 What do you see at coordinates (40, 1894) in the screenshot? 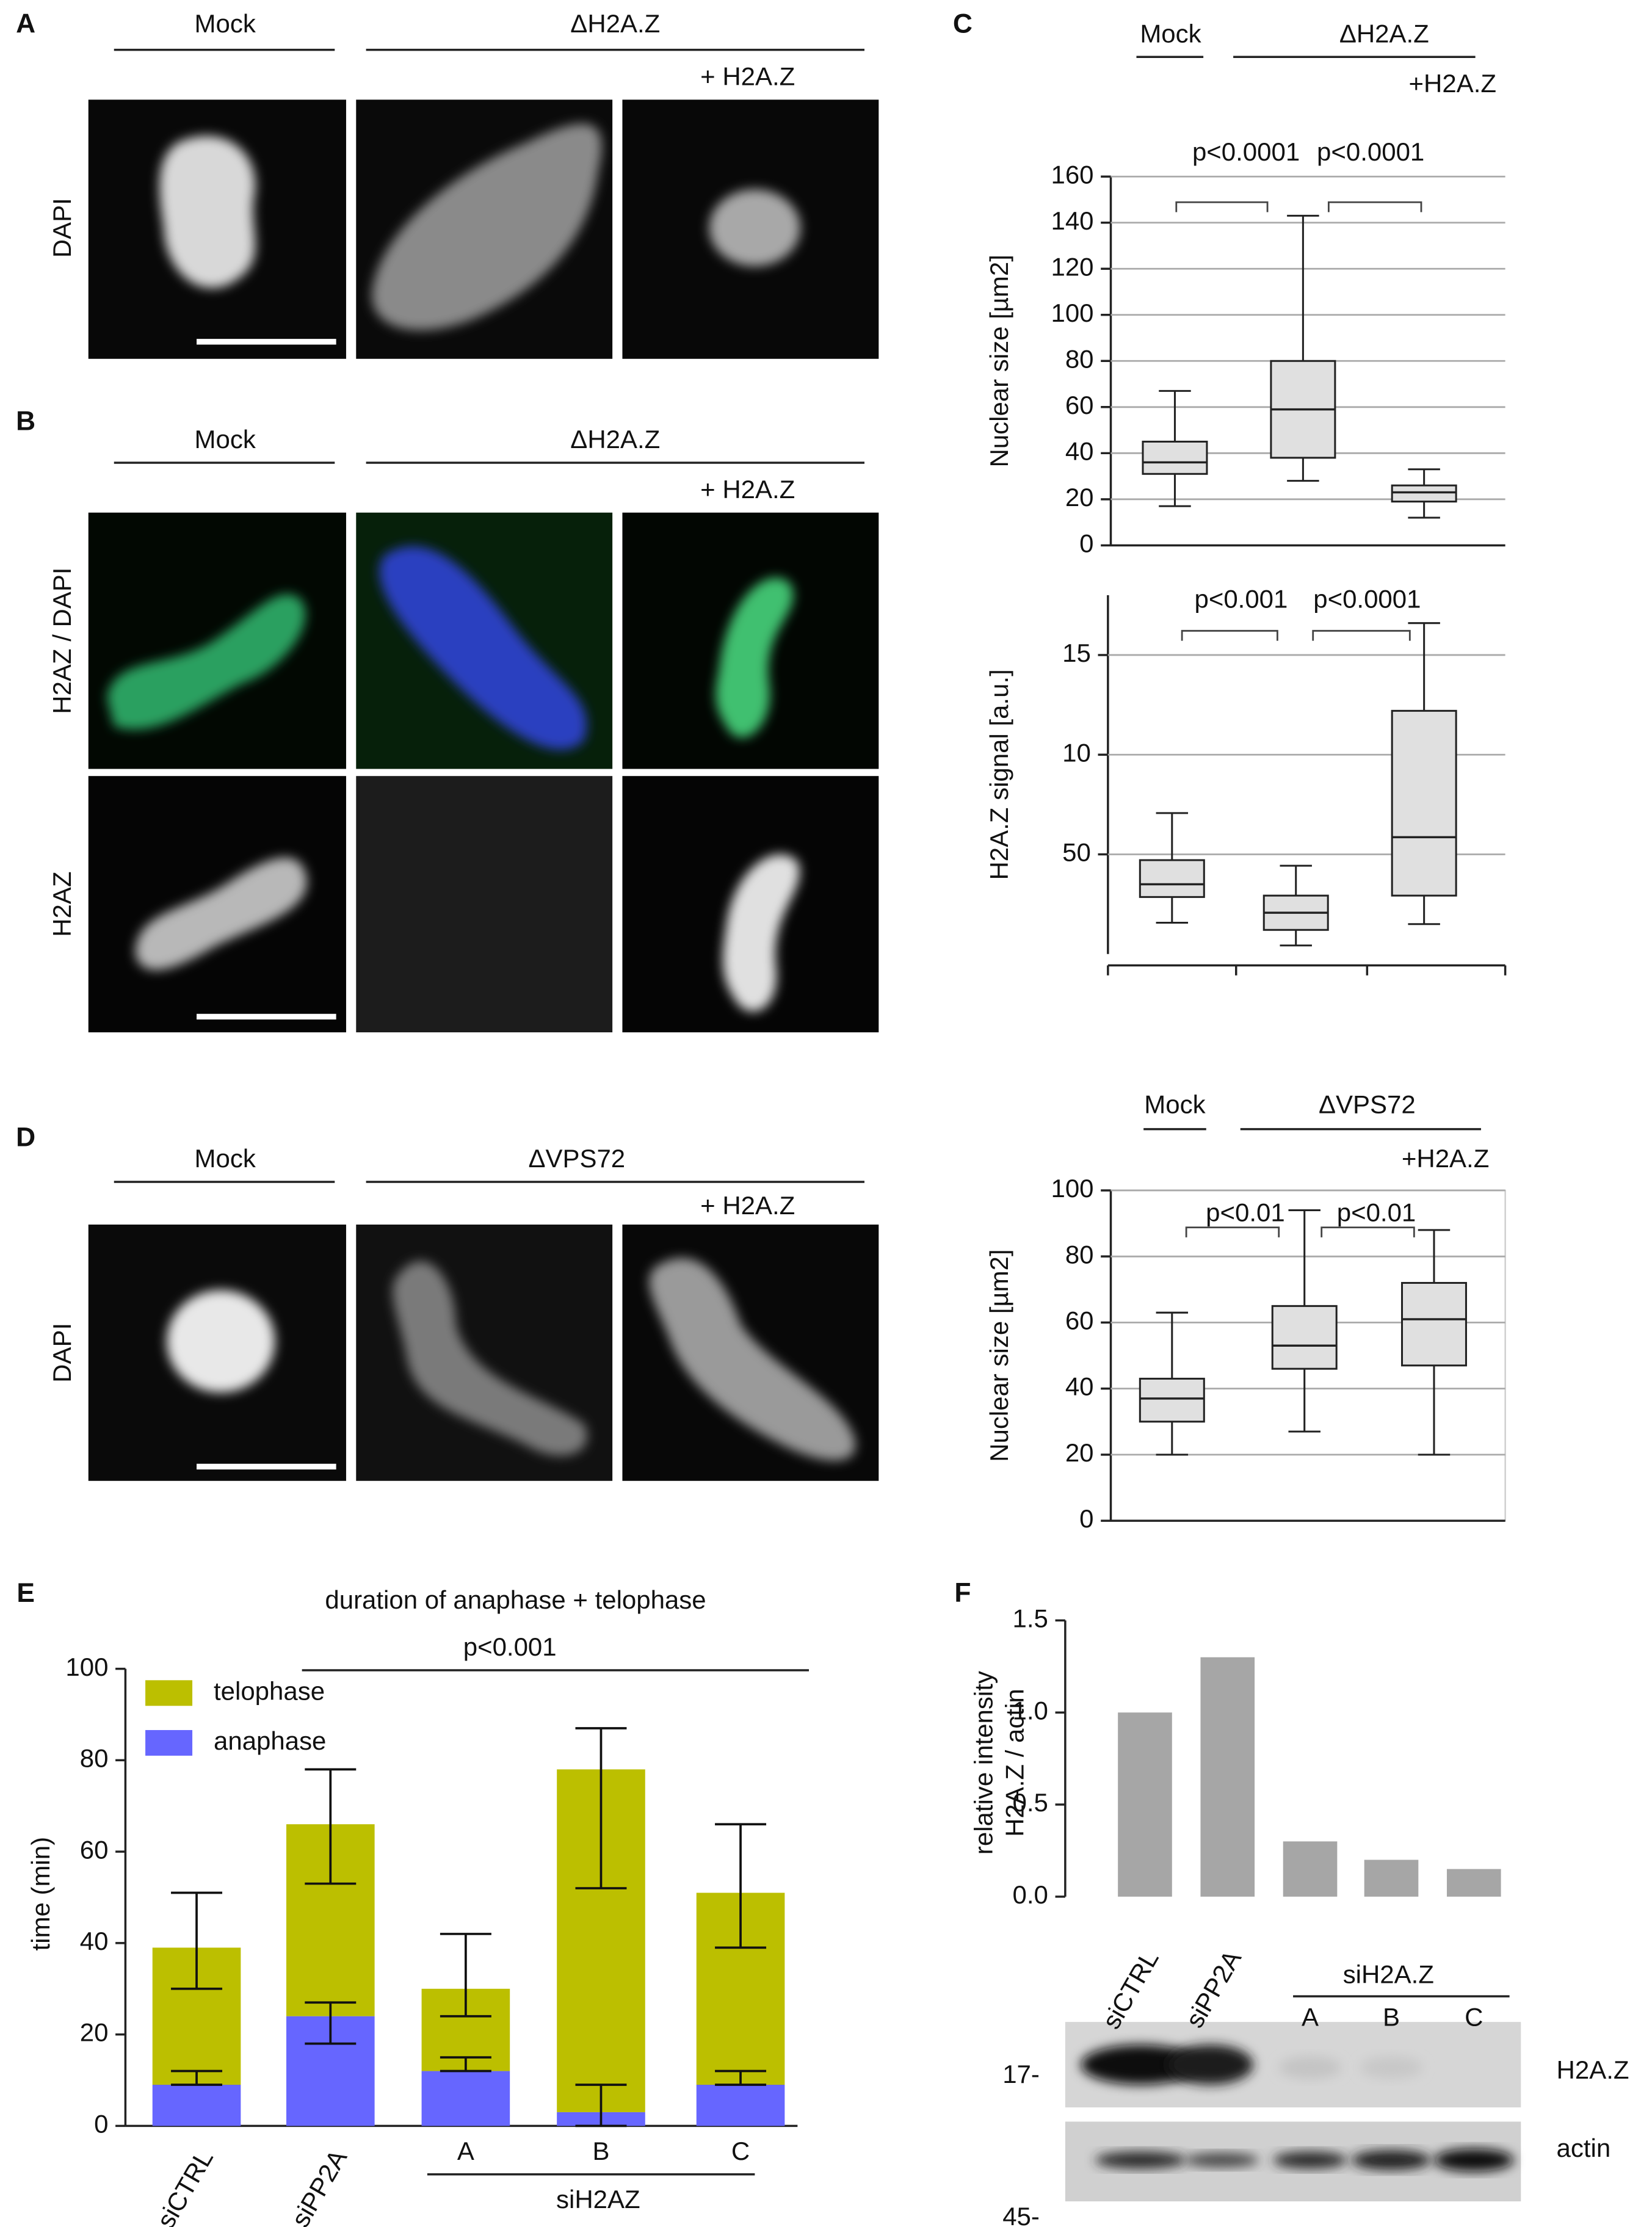
I see `y-axis-label: time (min)` at bounding box center [40, 1894].